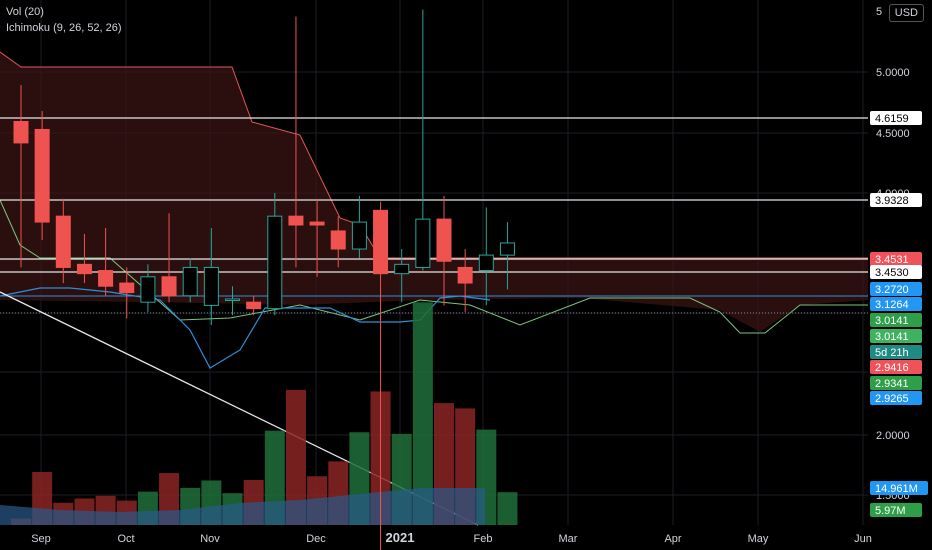  Describe the element at coordinates (892, 290) in the screenshot. I see `price-badge-label-4: 3.2720` at that location.